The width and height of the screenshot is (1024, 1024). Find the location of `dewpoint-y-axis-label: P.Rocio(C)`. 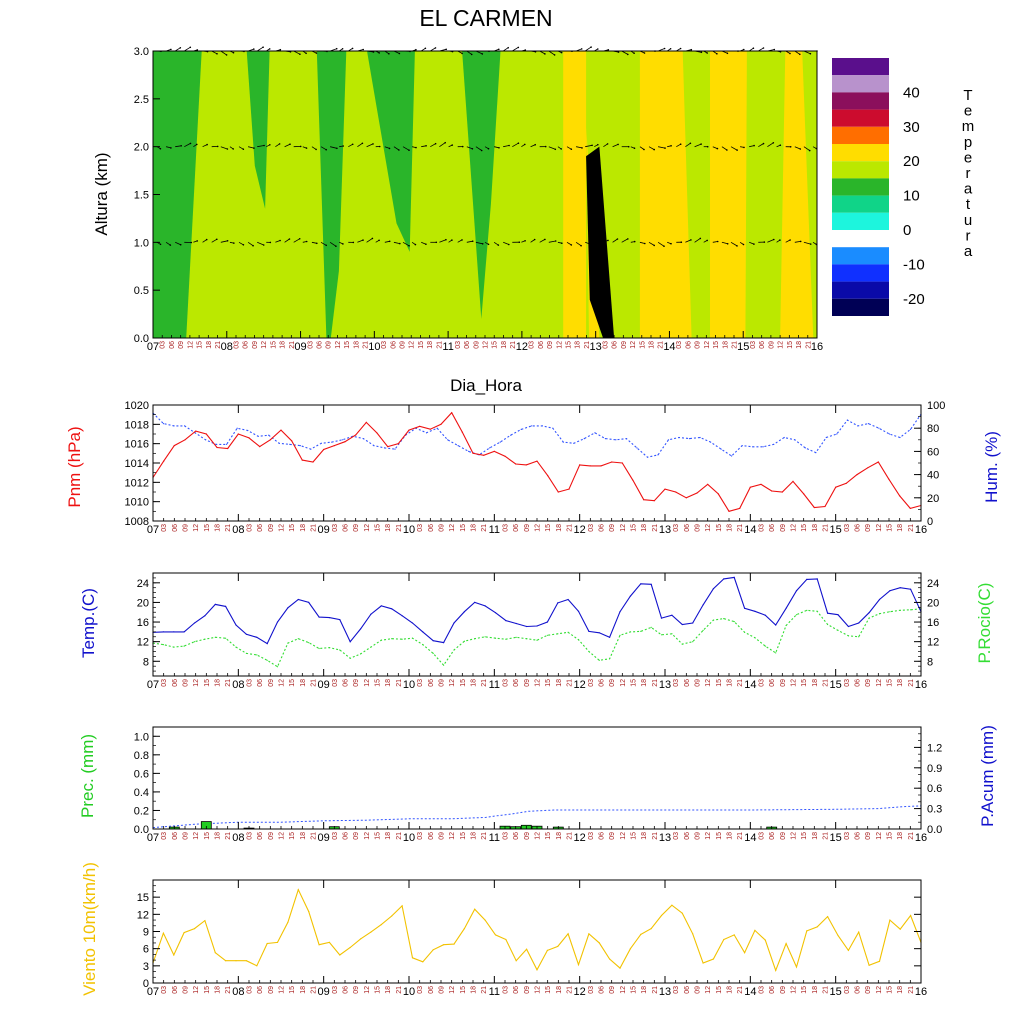

dewpoint-y-axis-label: P.Rocio(C) is located at coordinates (984, 623).